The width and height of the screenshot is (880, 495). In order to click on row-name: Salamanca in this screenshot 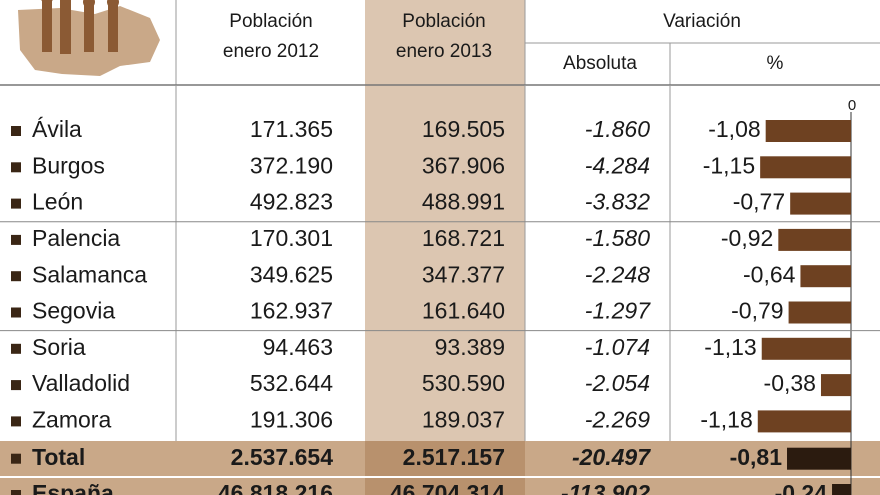, I will do `click(89, 274)`.